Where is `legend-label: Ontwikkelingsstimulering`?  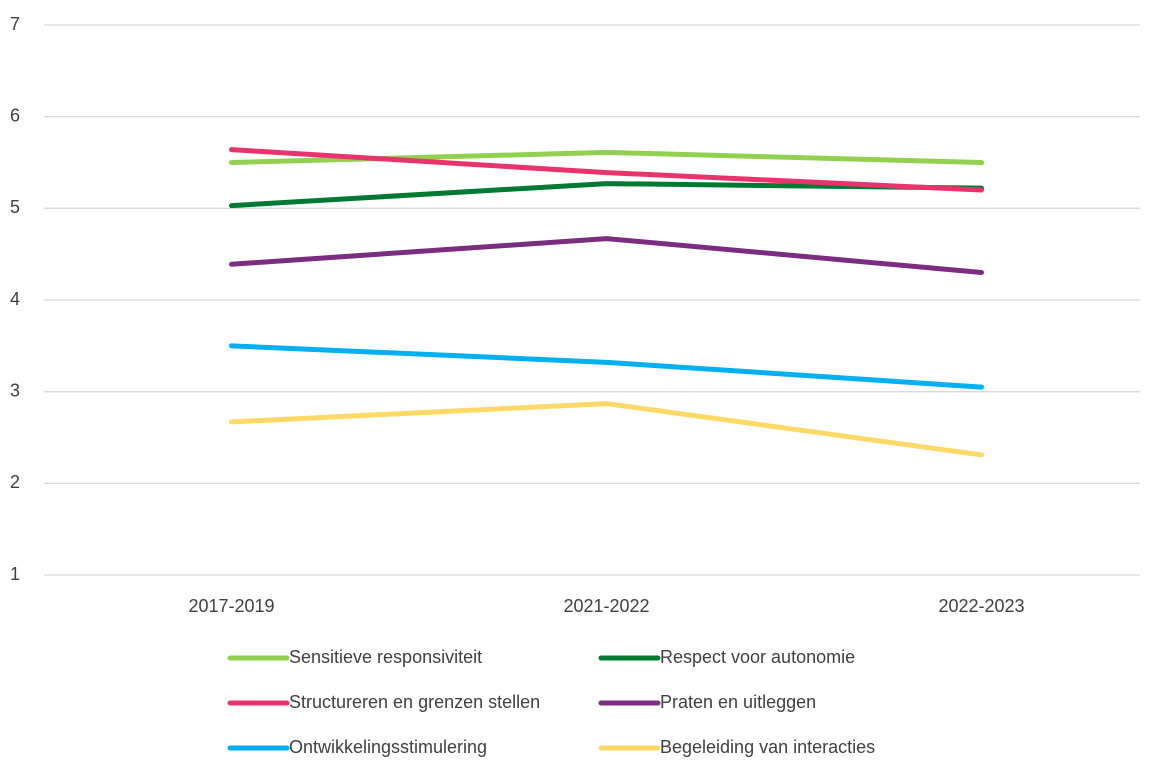
legend-label: Ontwikkelingsstimulering is located at coordinates (388, 747).